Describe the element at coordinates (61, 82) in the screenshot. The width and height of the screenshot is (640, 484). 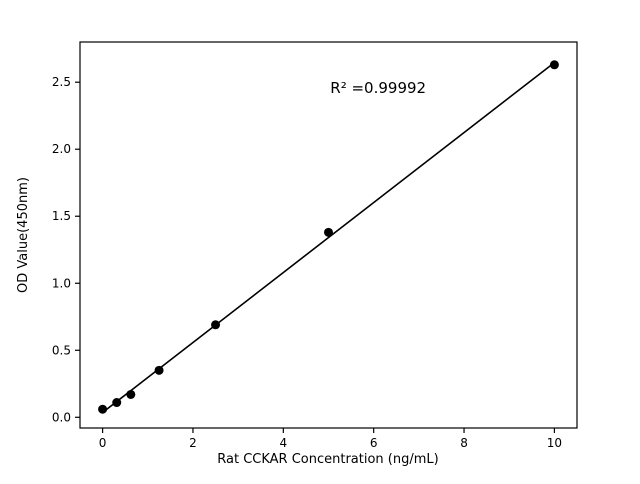
I see `y-tick-label: 2.5` at that location.